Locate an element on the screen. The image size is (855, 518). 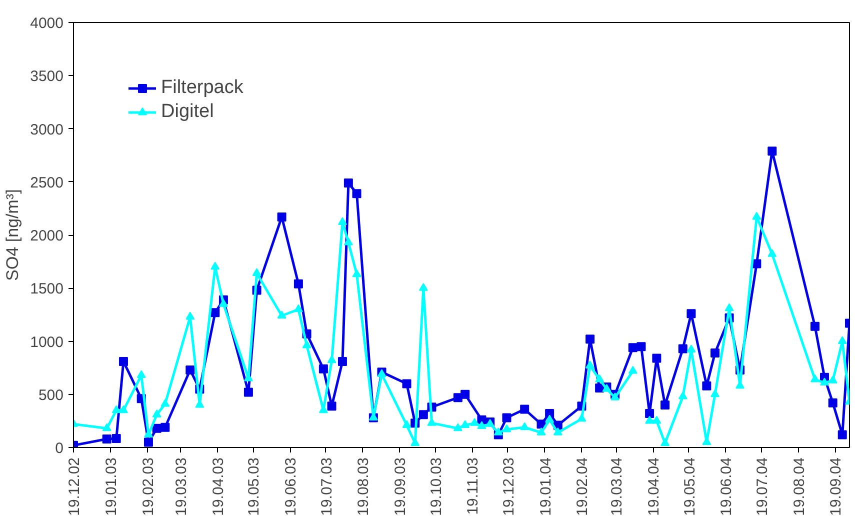
x-tick-label: 19.05.04 is located at coordinates (689, 487).